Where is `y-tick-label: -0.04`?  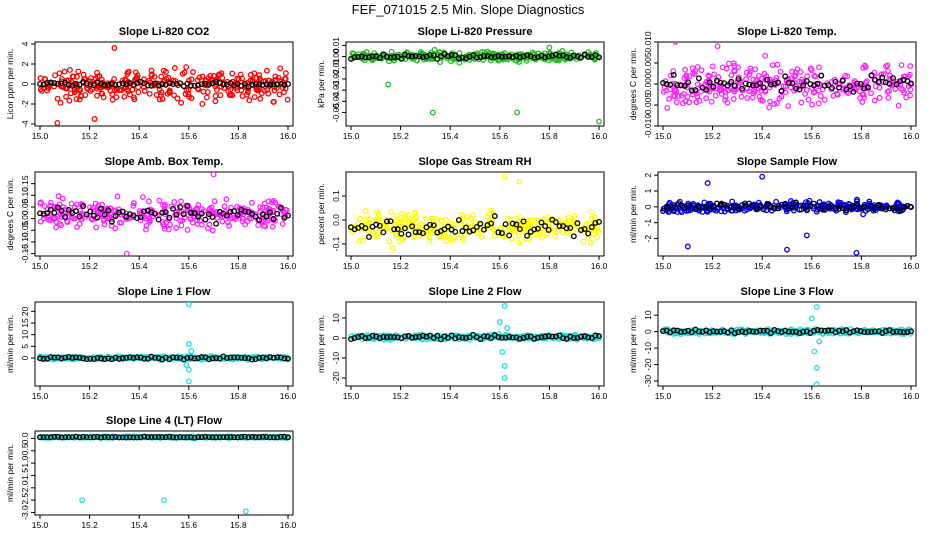 y-tick-label: -0.04 is located at coordinates (336, 101).